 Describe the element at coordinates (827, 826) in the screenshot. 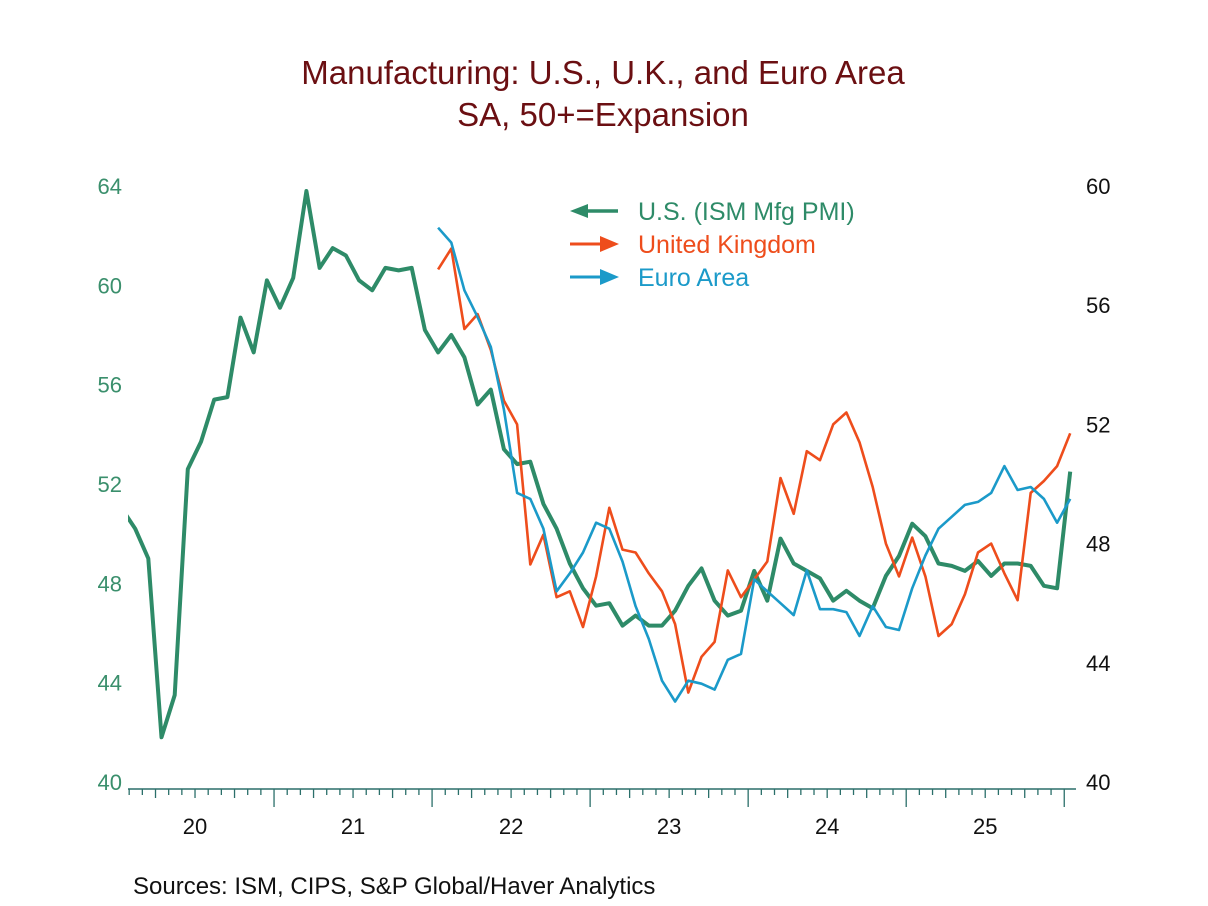

I see `x-tick-label: 24` at that location.